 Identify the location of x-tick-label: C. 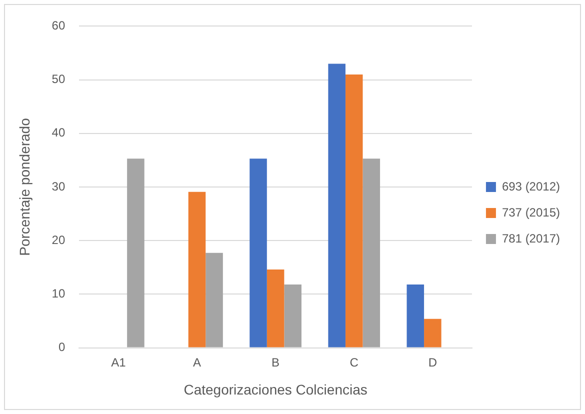
(354, 362).